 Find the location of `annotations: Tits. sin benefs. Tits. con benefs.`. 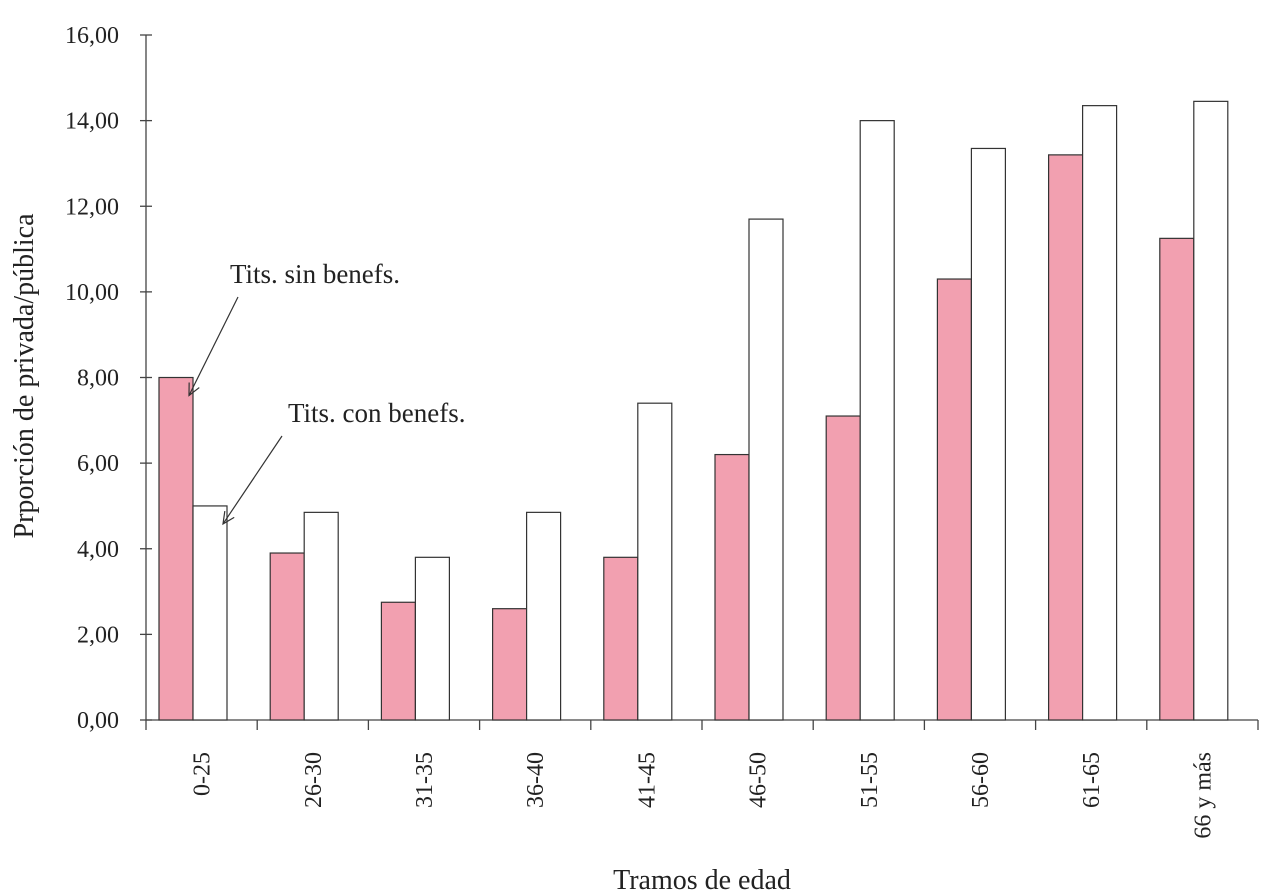

annotations: Tits. sin benefs. Tits. con benefs. is located at coordinates (327, 392).